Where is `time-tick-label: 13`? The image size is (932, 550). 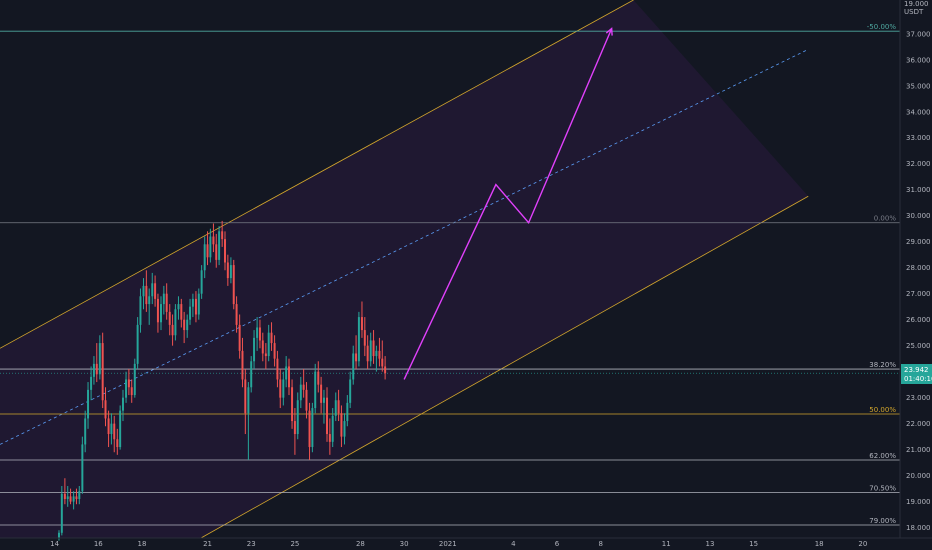 time-tick-label: 13 is located at coordinates (709, 544).